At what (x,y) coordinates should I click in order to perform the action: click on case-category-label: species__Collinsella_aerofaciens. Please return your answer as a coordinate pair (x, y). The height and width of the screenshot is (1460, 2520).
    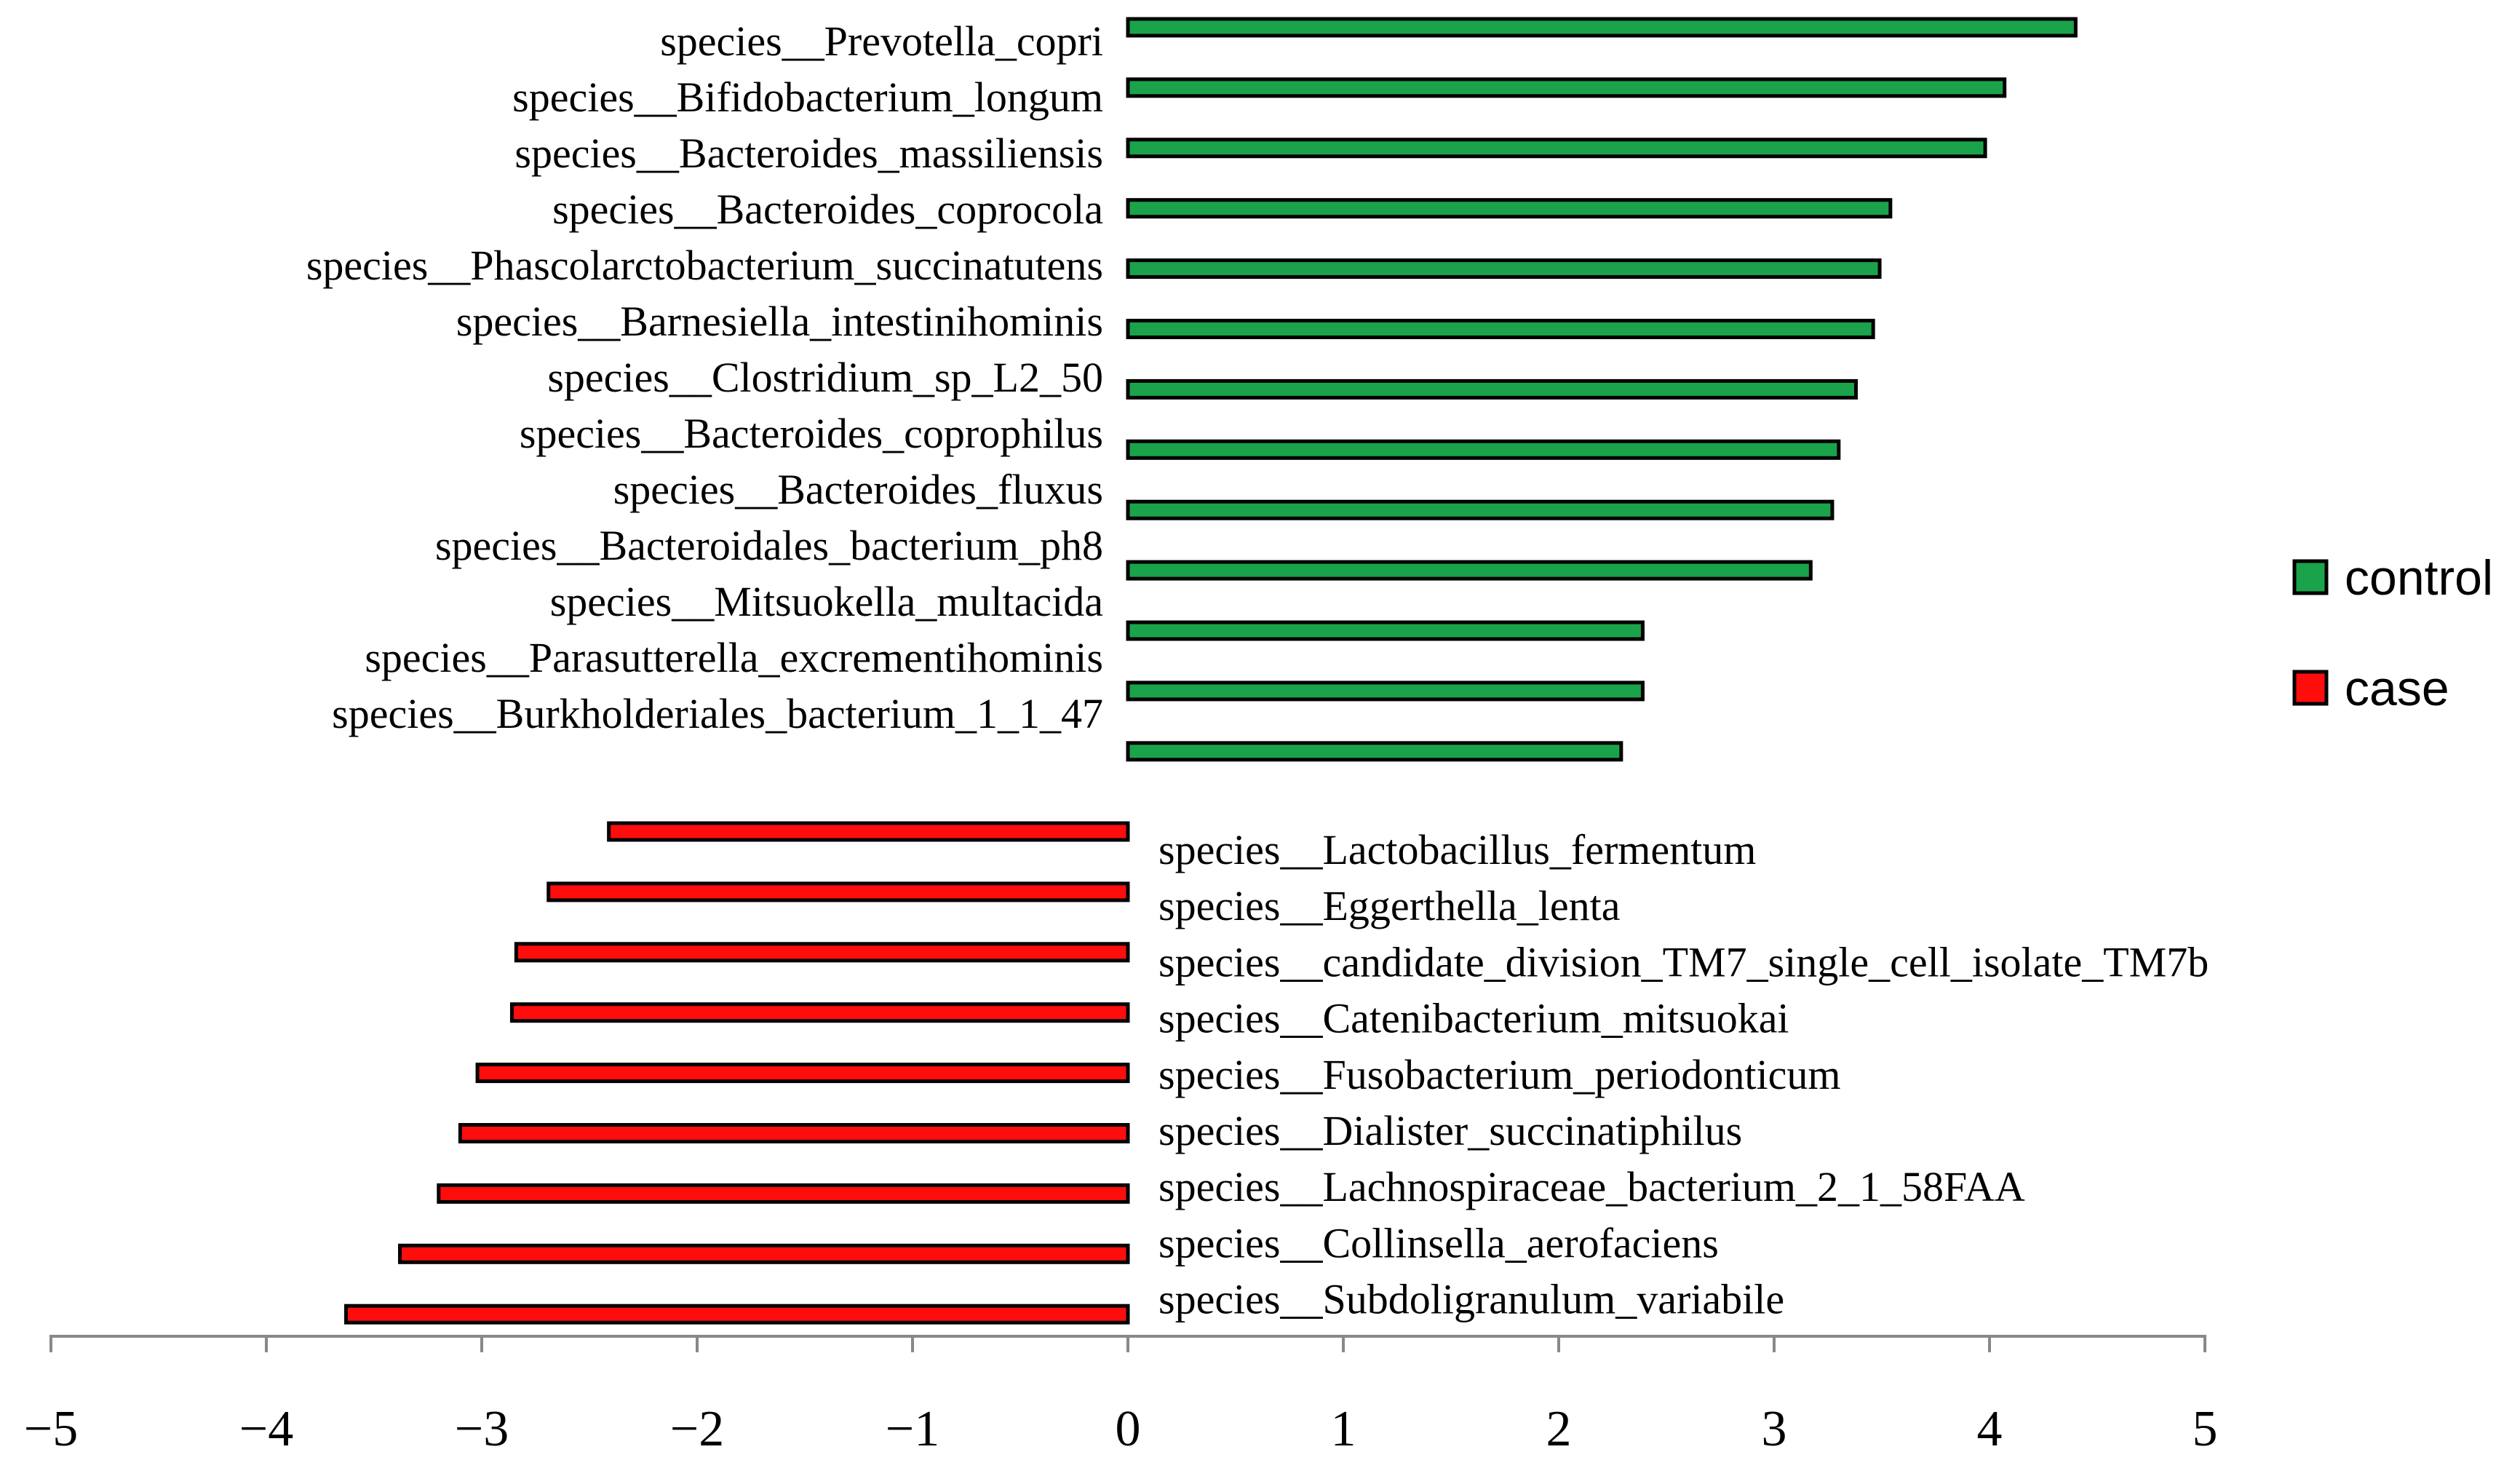
    Looking at the image, I should click on (1438, 1242).